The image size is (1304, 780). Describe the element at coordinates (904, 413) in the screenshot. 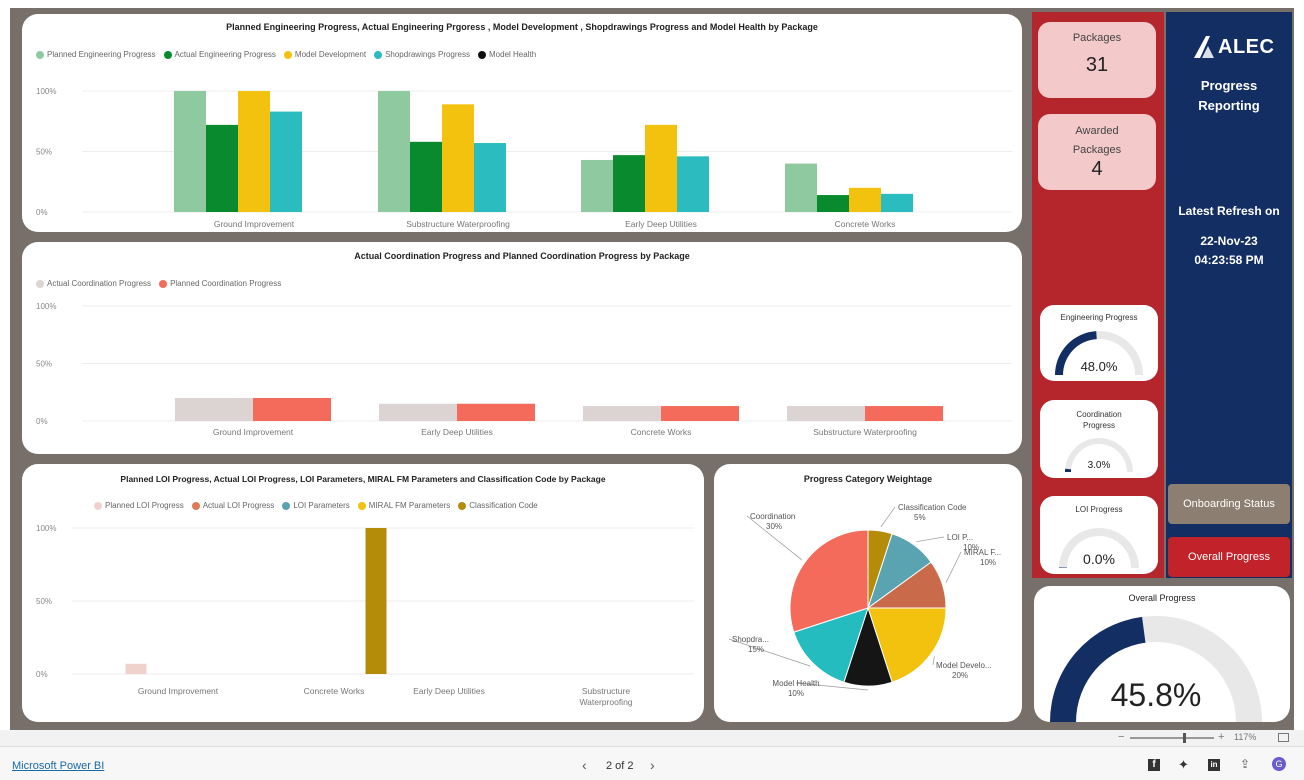

I see `bar-planned-coordination-progress-substructure-waterproofing` at that location.